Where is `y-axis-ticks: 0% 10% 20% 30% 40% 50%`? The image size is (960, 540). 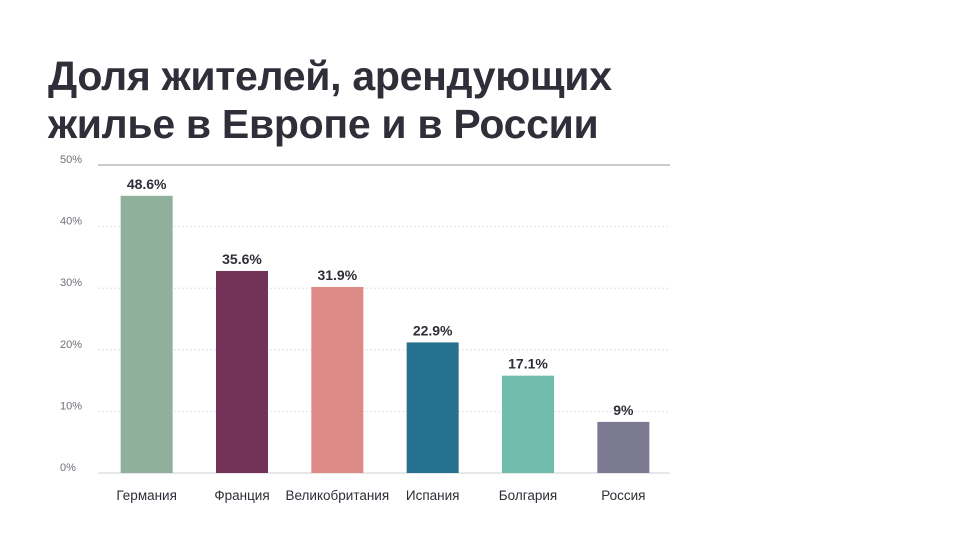 y-axis-ticks: 0% 10% 20% 30% 40% 50% is located at coordinates (71, 314).